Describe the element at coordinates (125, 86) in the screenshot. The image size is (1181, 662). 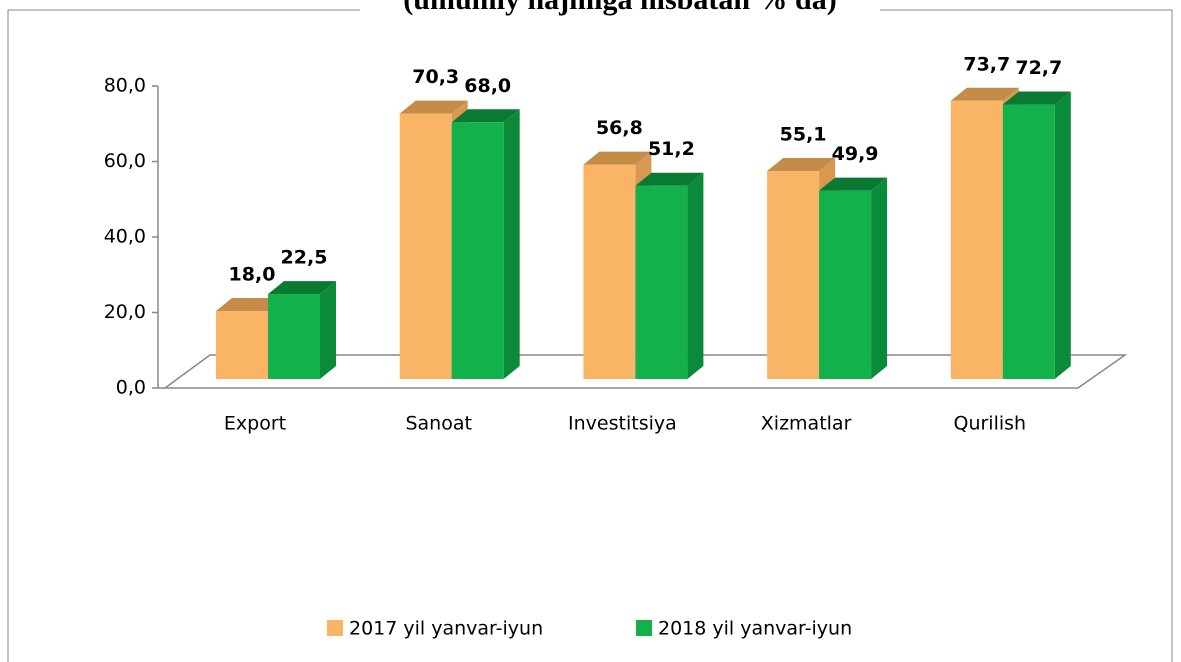
I see `y-tick-label: 80,0` at that location.